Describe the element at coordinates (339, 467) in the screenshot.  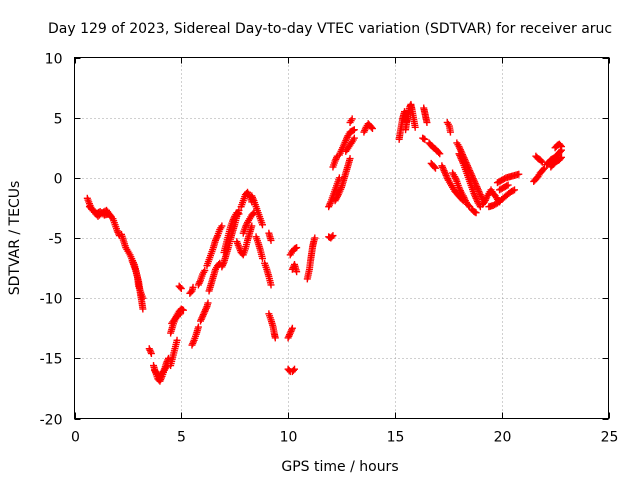
I see `x-axis-label: GPS time / hours` at that location.